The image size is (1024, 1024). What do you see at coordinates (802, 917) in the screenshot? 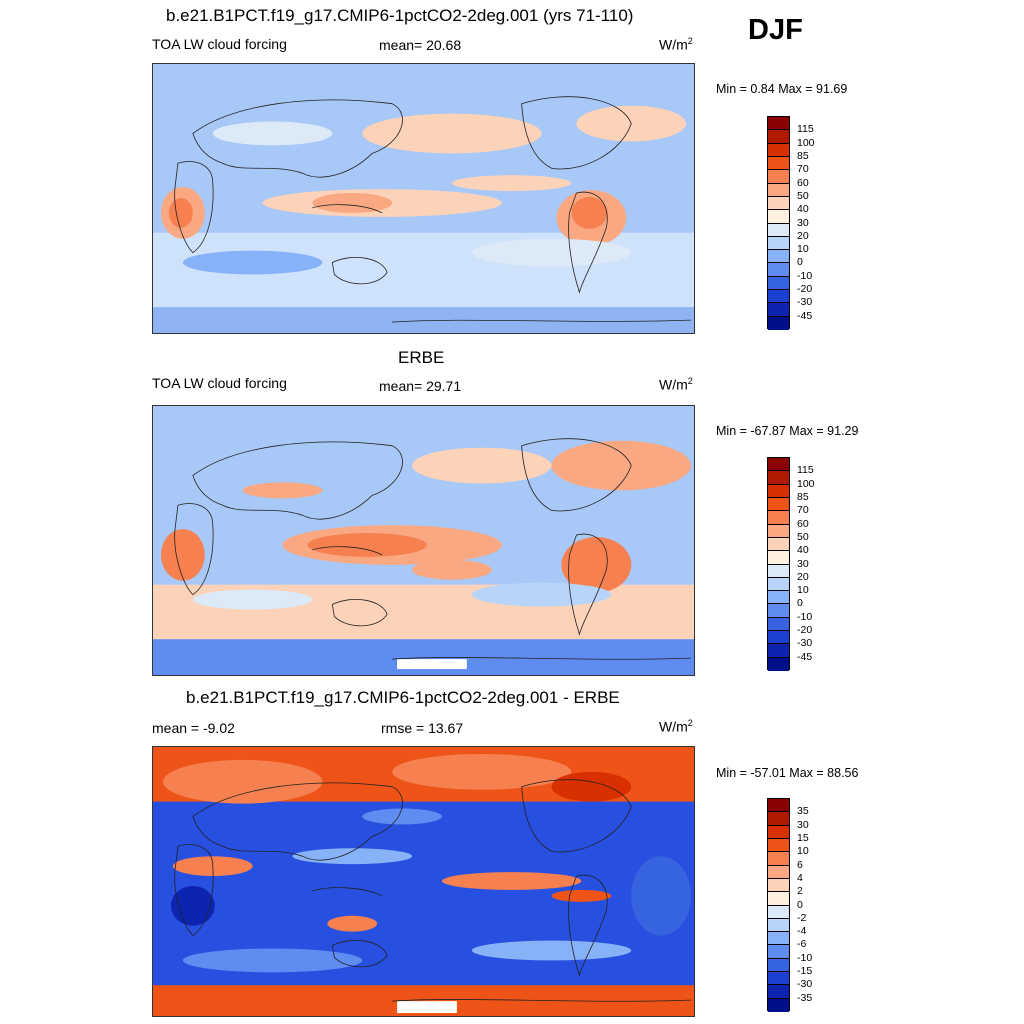
I see `colorbar-tick-label: -2` at bounding box center [802, 917].